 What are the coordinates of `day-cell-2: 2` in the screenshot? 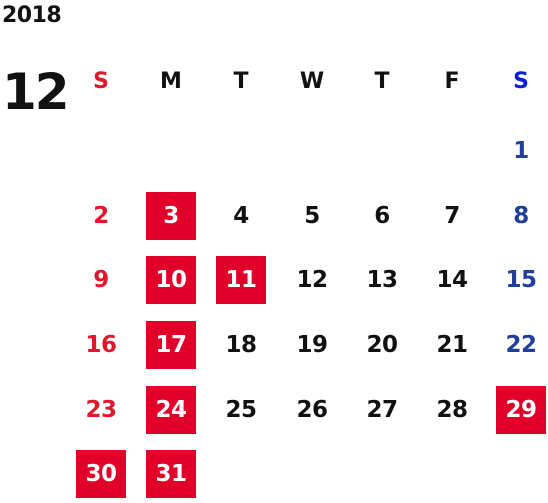 It's located at (101, 216).